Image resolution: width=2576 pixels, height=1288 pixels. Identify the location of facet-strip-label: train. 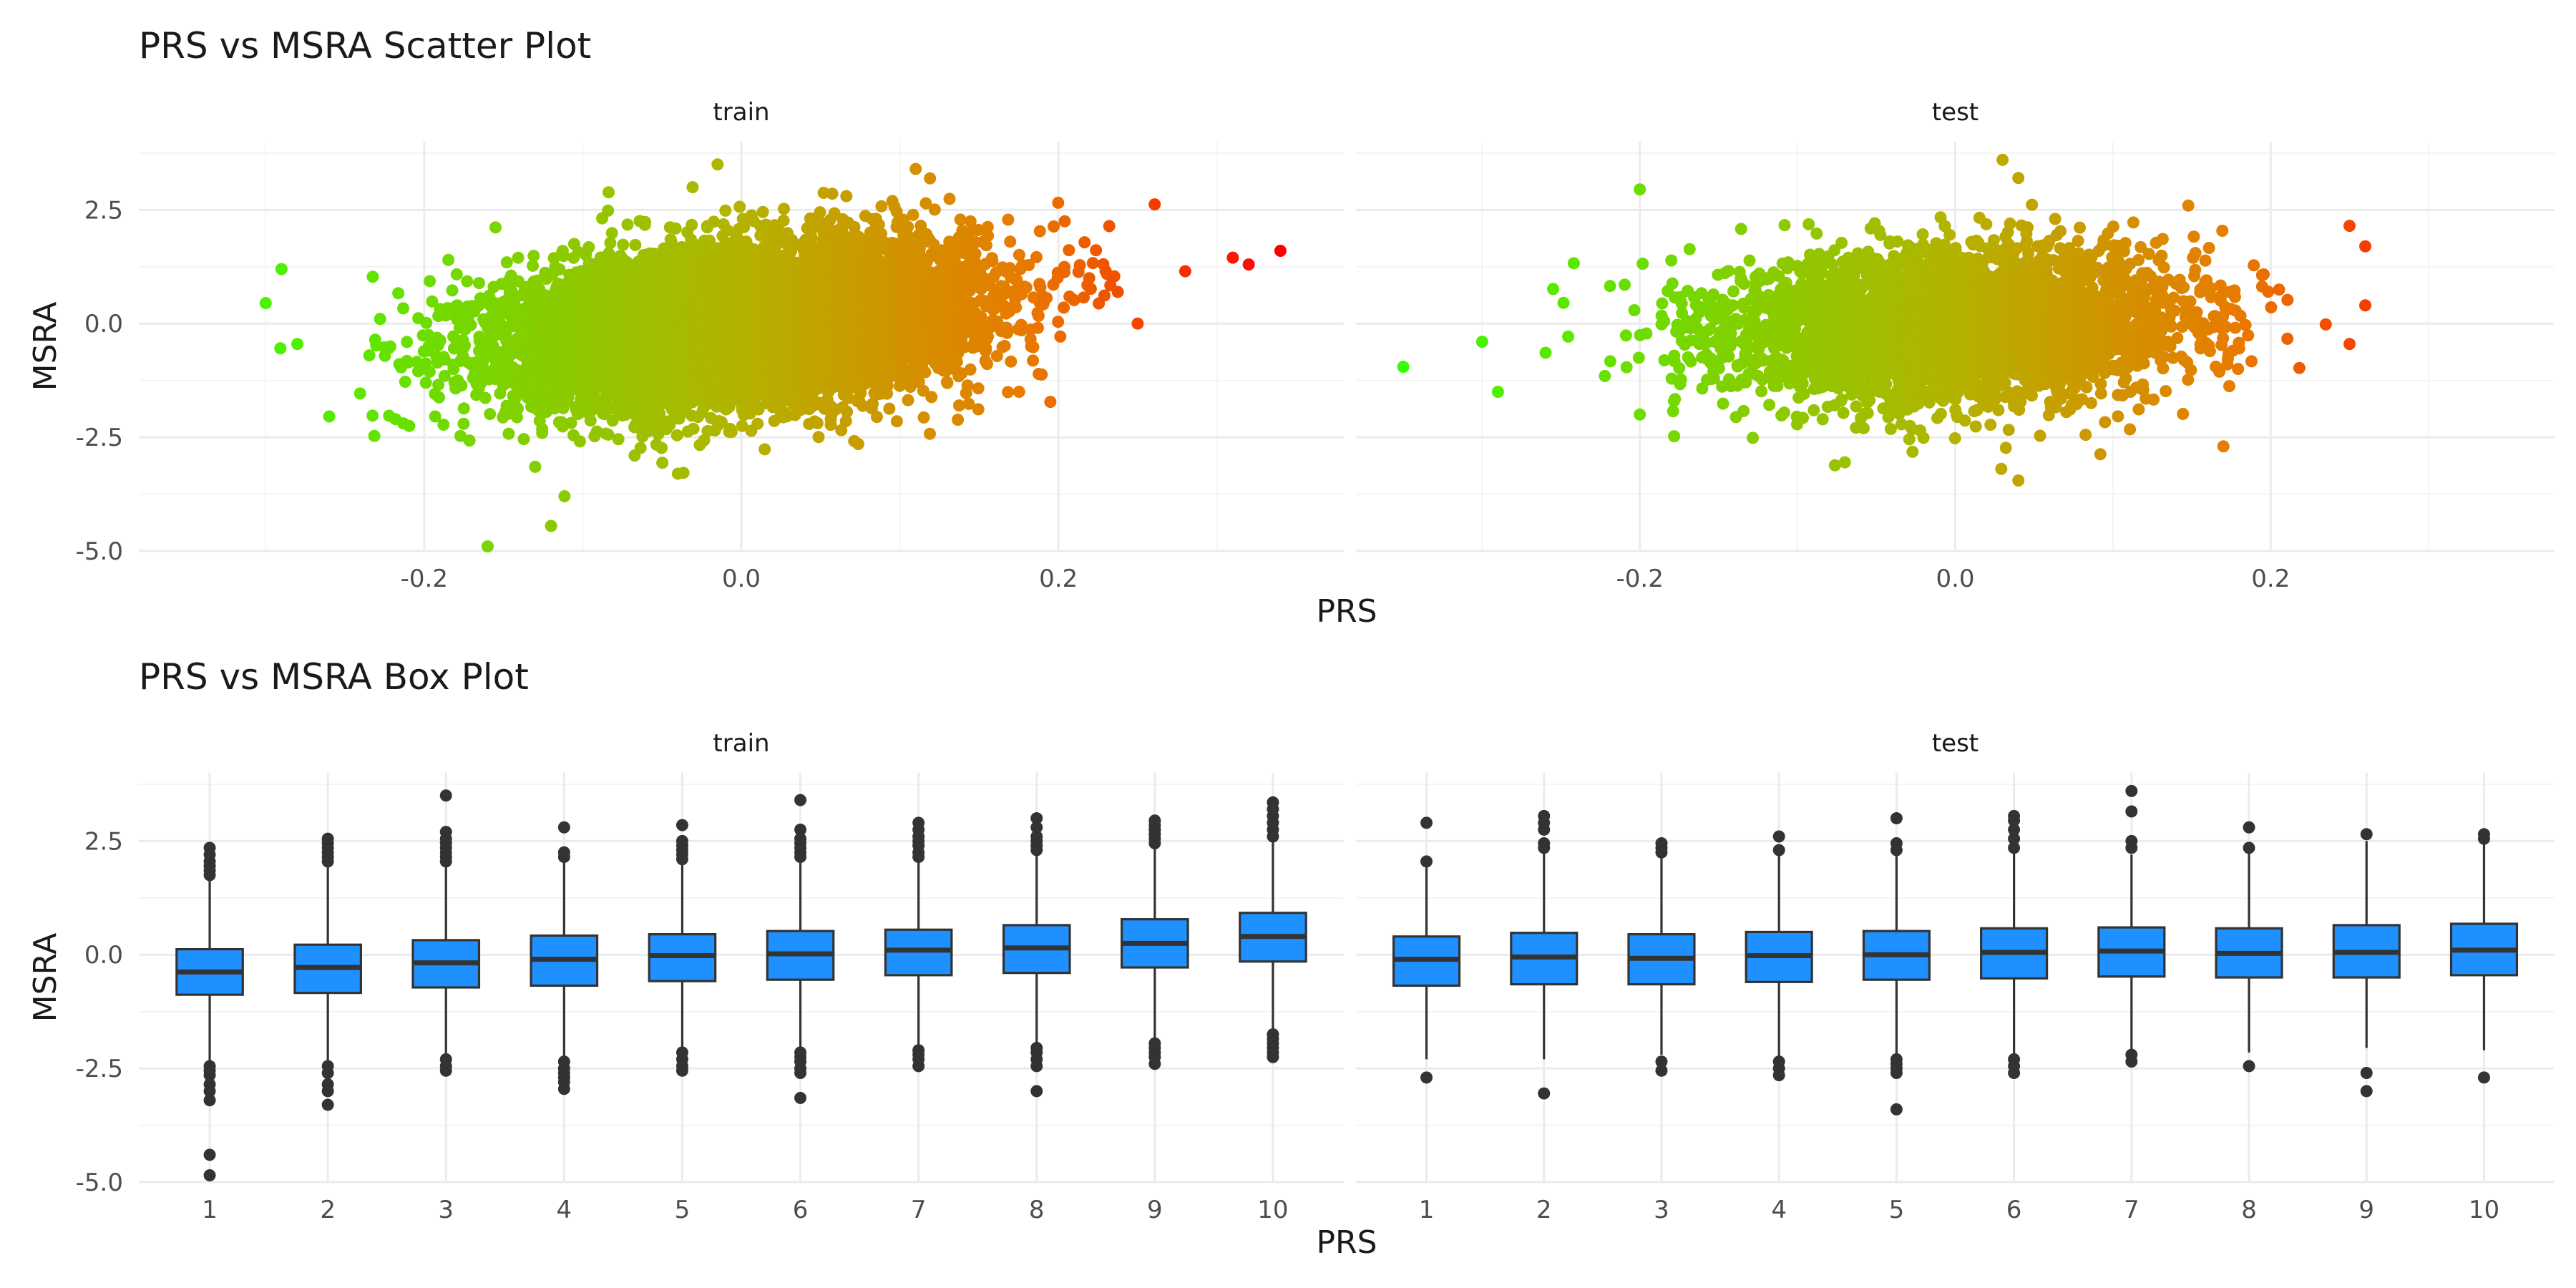
(741, 112).